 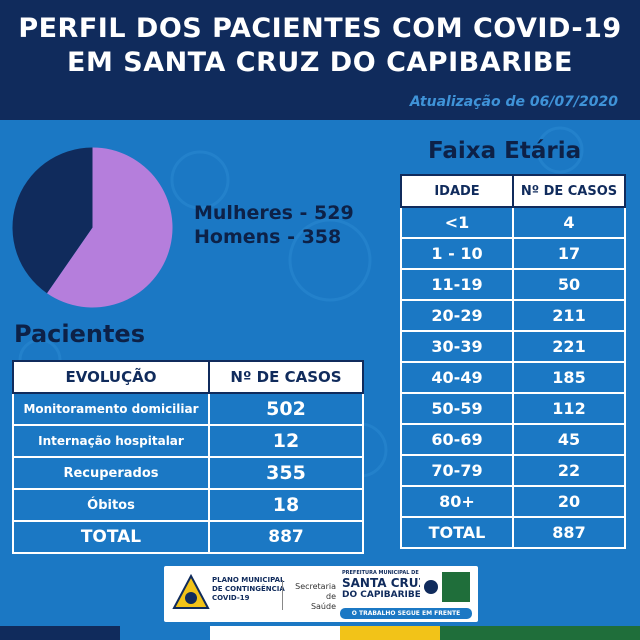 I want to click on table-row: 80+ 20, so click(x=513, y=501).